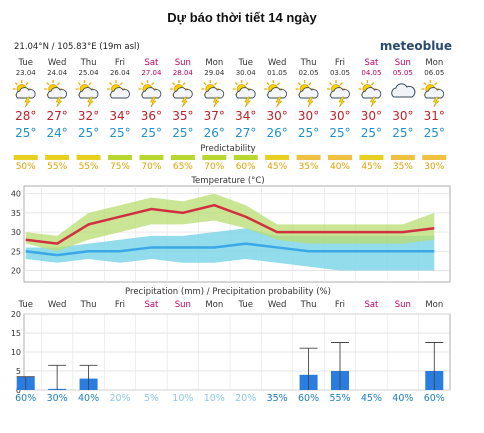 The width and height of the screenshot is (484, 433). What do you see at coordinates (227, 181) in the screenshot?
I see `temperature-title: Temperature (°C)` at bounding box center [227, 181].